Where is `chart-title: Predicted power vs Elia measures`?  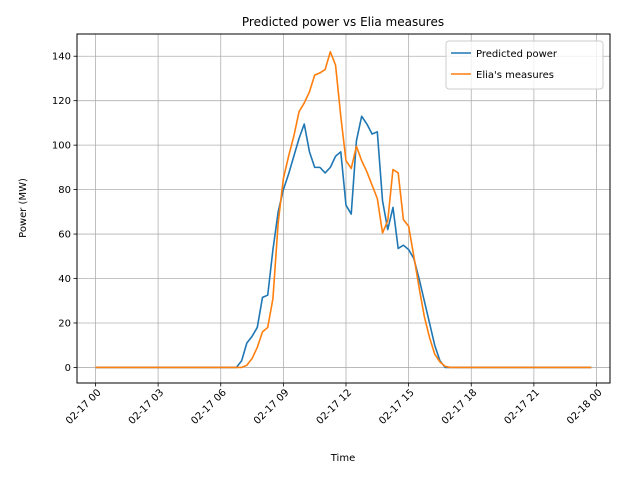
chart-title: Predicted power vs Elia measures is located at coordinates (343, 22).